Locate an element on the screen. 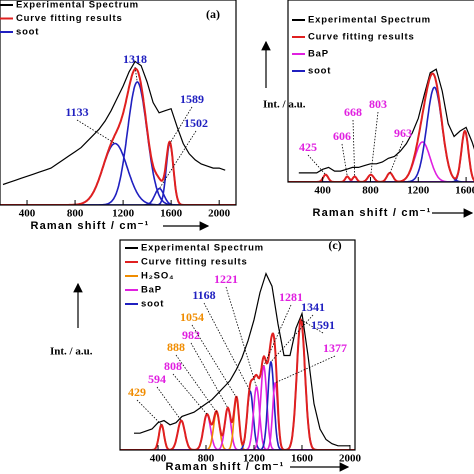  peak-label: 963 is located at coordinates (403, 133).